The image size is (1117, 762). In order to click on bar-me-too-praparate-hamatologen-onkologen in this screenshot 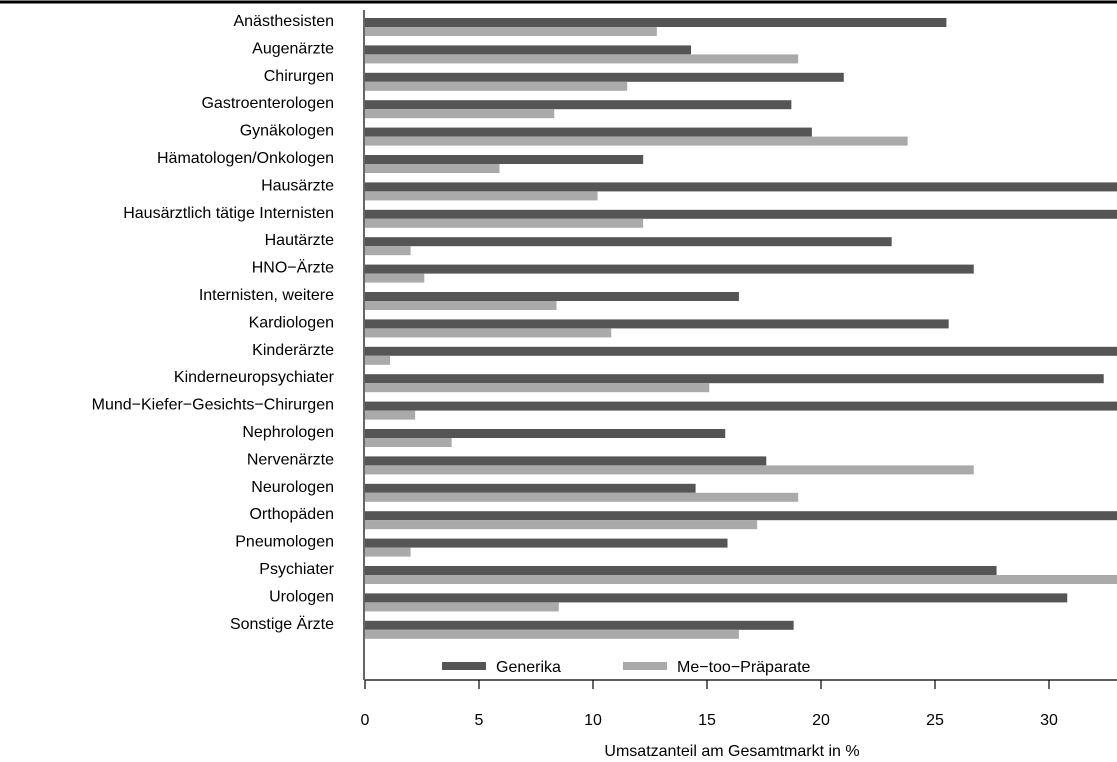, I will do `click(432, 168)`.